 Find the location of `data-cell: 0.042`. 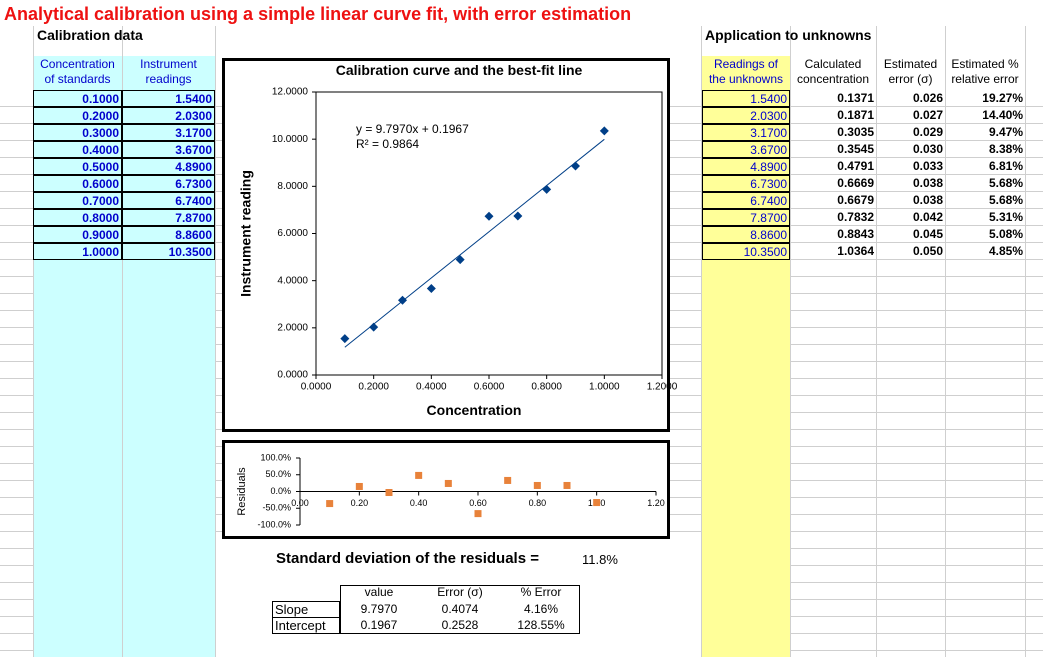

data-cell: 0.042 is located at coordinates (927, 217).